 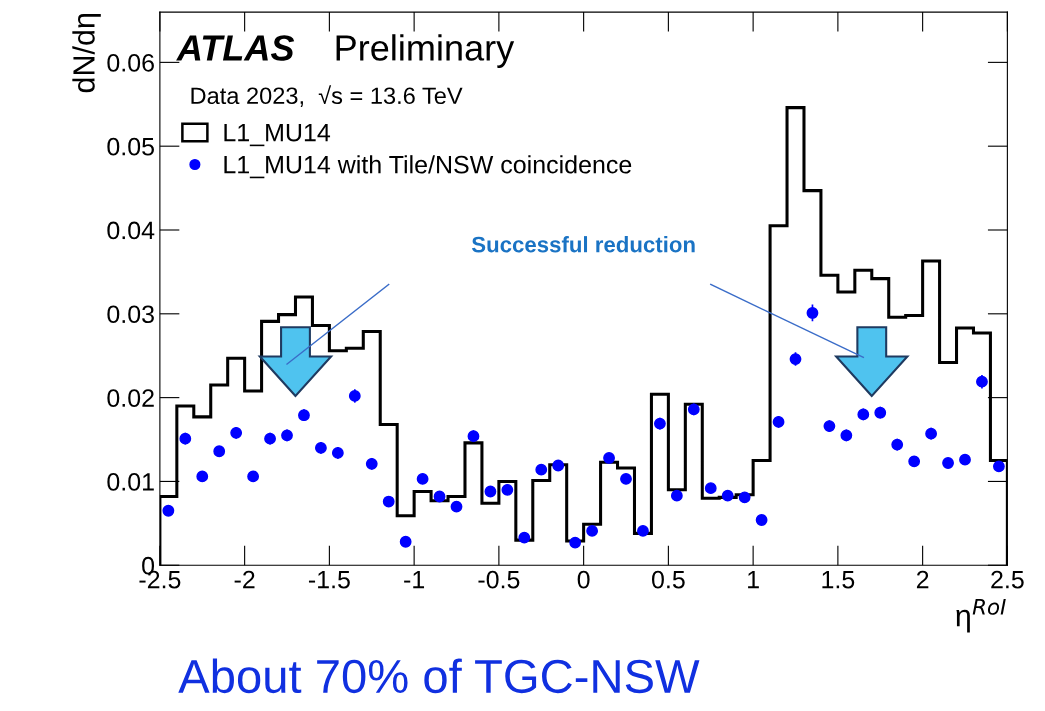 I want to click on x-axis-title: η$^{RoI}$, so click(x=981, y=615).